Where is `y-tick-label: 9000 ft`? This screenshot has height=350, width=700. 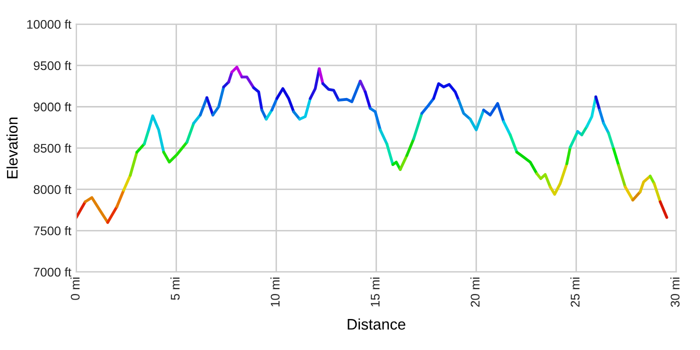
y-tick-label: 9000 ft is located at coordinates (53, 107).